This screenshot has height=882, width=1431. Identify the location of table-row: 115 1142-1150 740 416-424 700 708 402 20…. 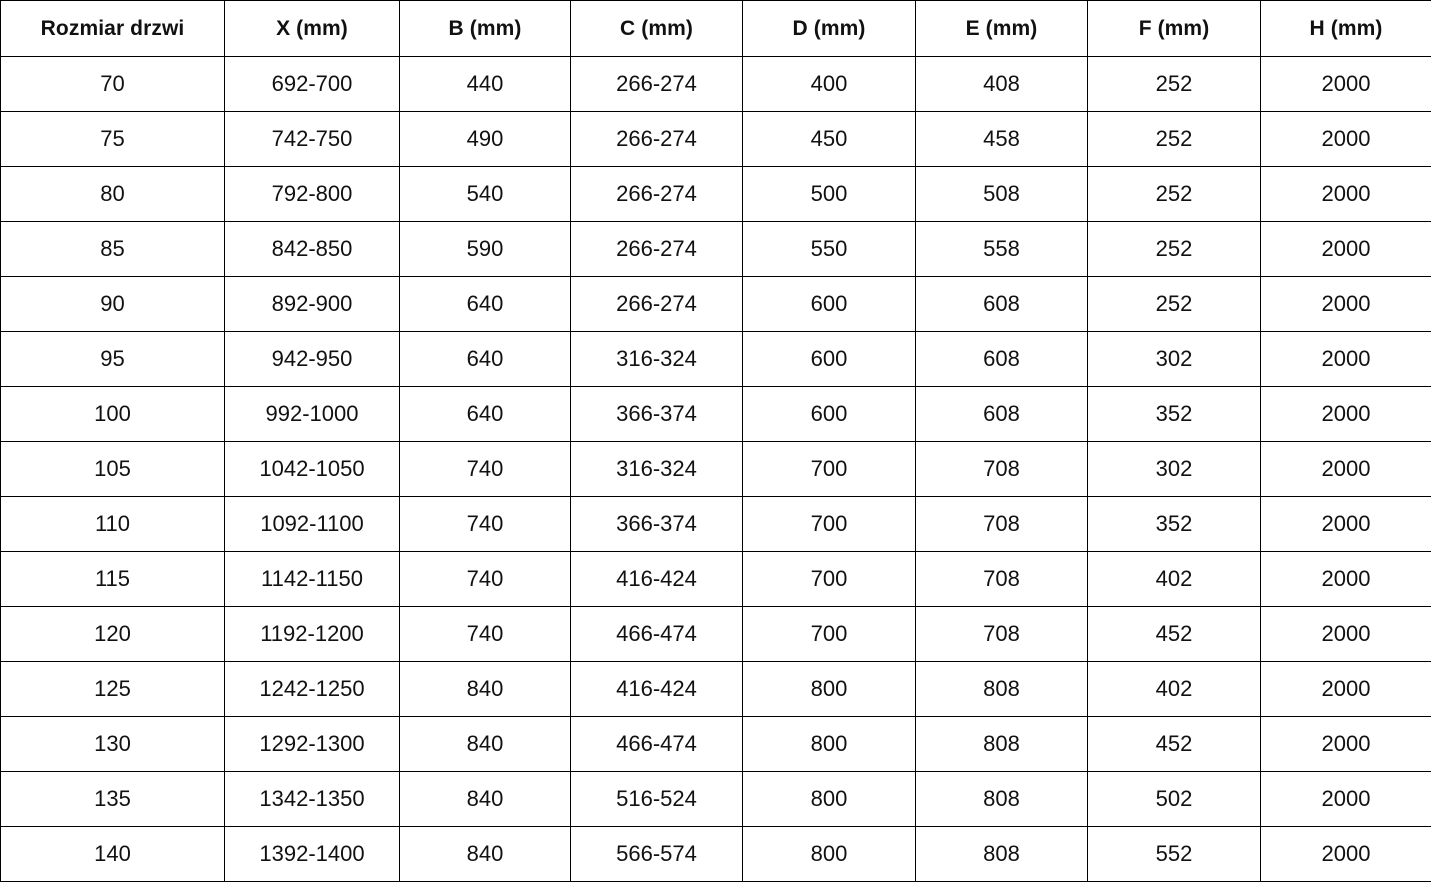
(716, 579).